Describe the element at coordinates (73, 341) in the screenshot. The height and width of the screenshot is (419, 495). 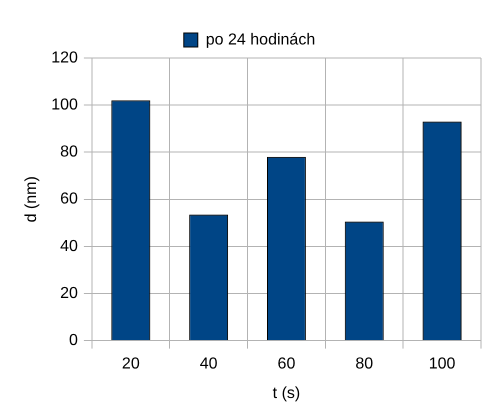
I see `y-tick-label: 0` at that location.